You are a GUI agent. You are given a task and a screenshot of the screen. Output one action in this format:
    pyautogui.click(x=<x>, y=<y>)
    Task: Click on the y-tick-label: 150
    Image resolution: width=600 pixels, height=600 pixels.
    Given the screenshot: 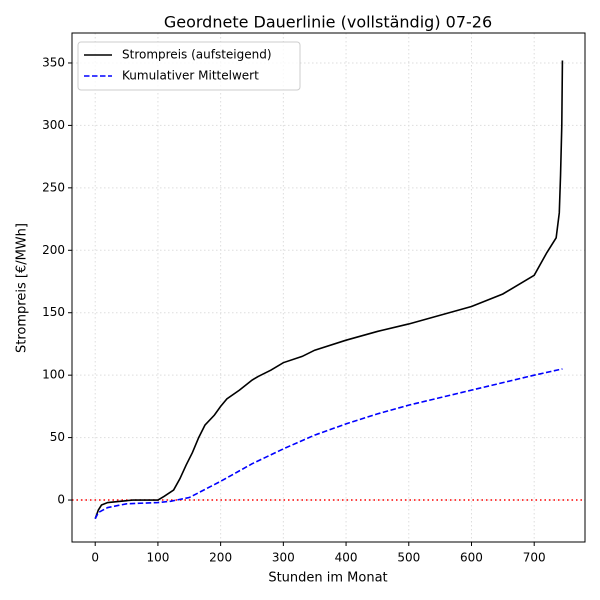 What is the action you would take?
    pyautogui.click(x=53, y=312)
    